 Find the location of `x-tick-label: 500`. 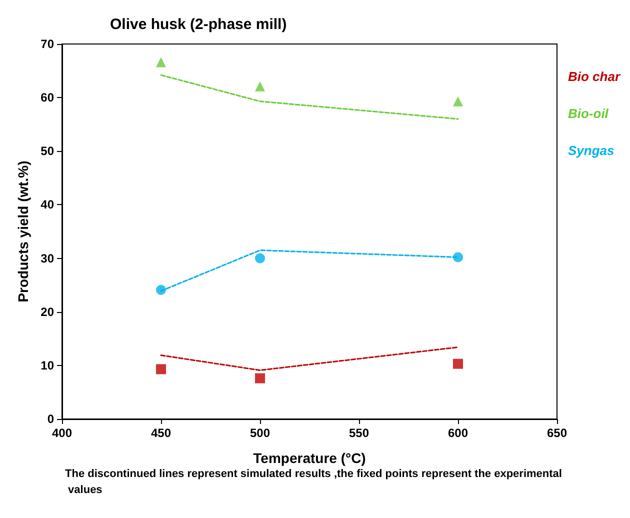

x-tick-label: 500 is located at coordinates (260, 433).